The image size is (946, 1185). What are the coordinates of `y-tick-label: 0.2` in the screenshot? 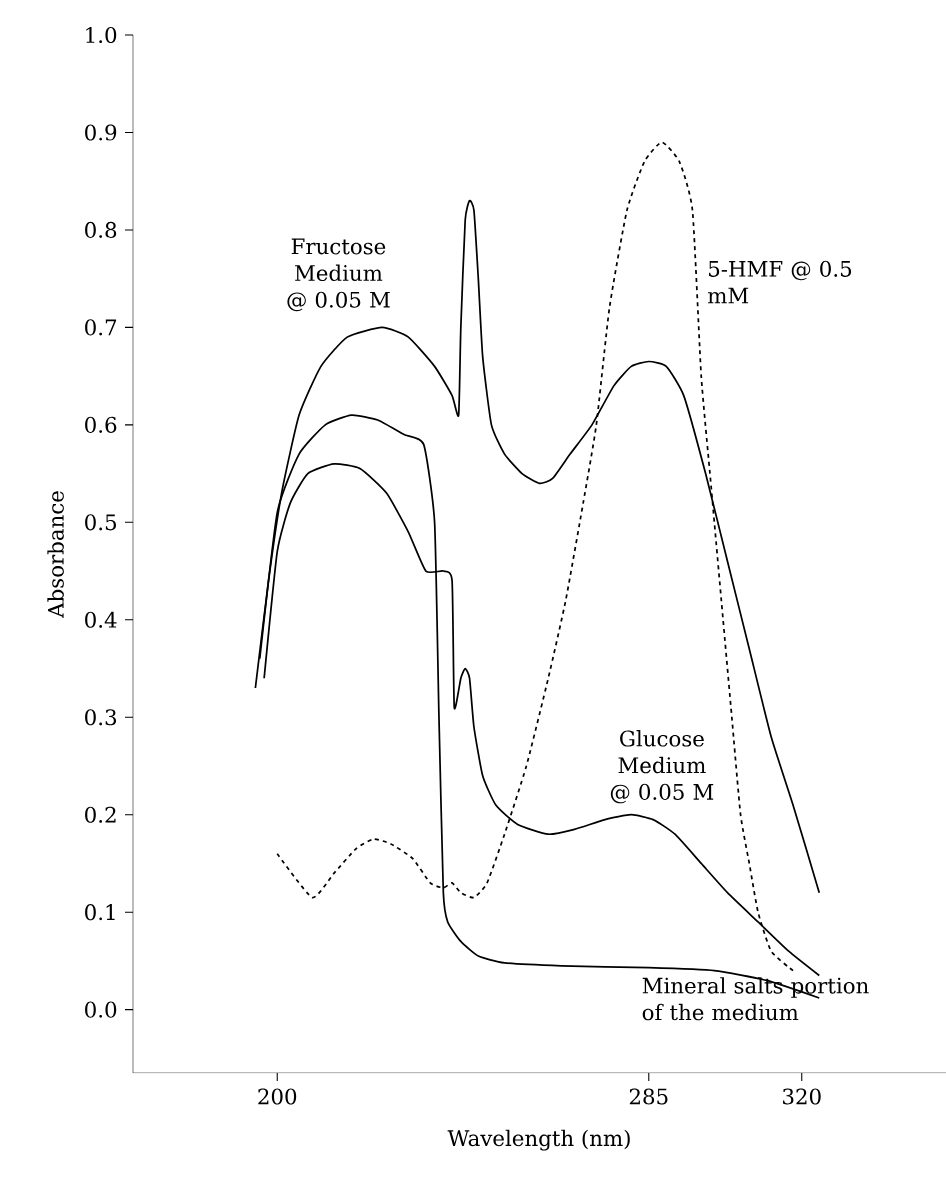 It's located at (100, 814).